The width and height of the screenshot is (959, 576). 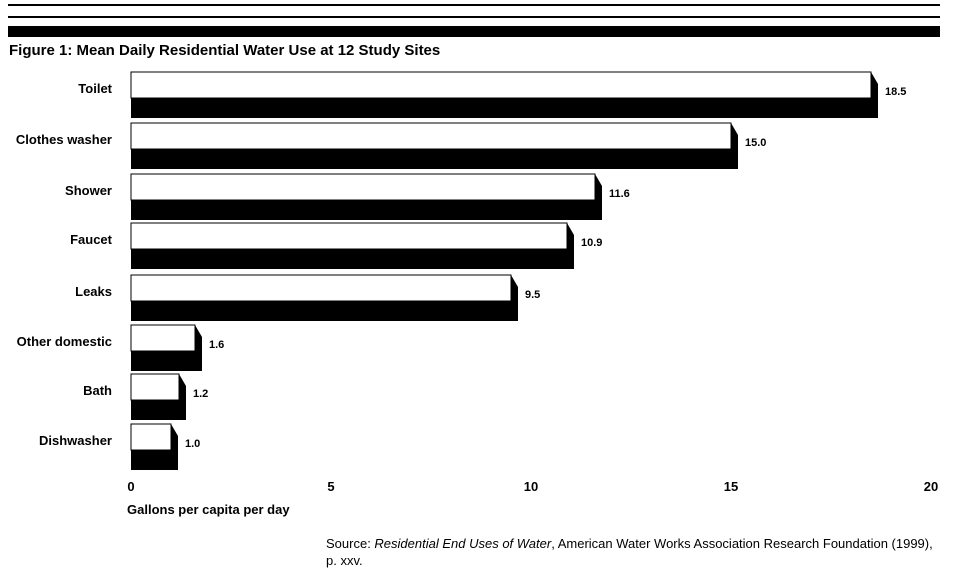 What do you see at coordinates (208, 509) in the screenshot?
I see `x-axis-label: Gallons per capita per day` at bounding box center [208, 509].